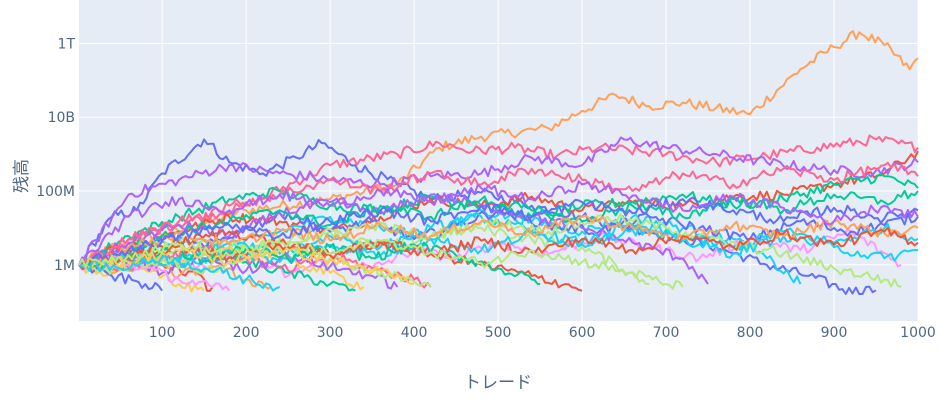 The height and width of the screenshot is (401, 941). Describe the element at coordinates (834, 333) in the screenshot. I see `x-tick-label: 900` at that location.